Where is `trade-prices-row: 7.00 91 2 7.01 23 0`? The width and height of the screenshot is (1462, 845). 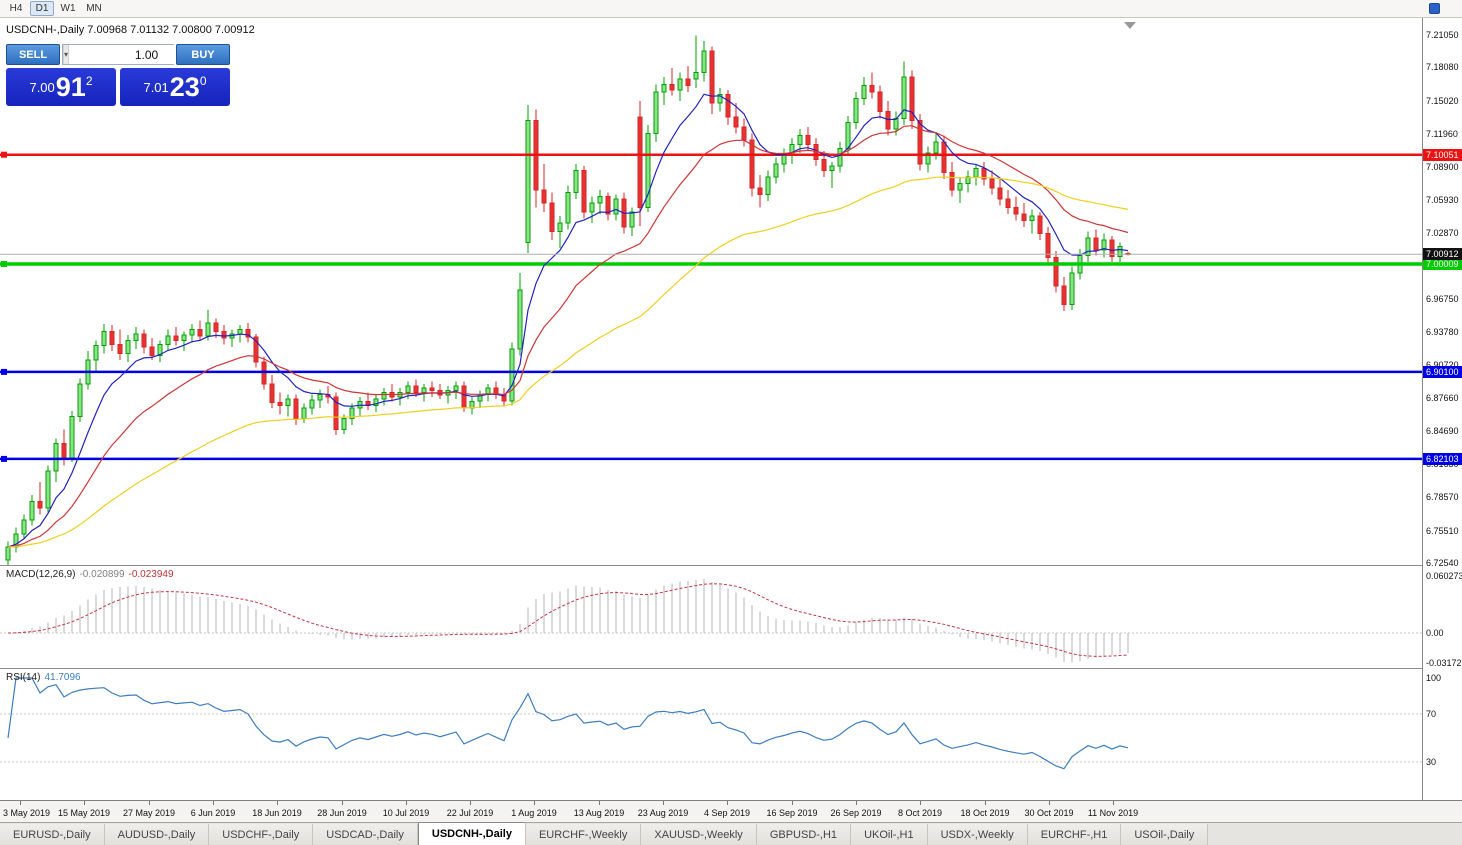
trade-prices-row: 7.00 91 2 7.01 23 0 is located at coordinates (119, 87).